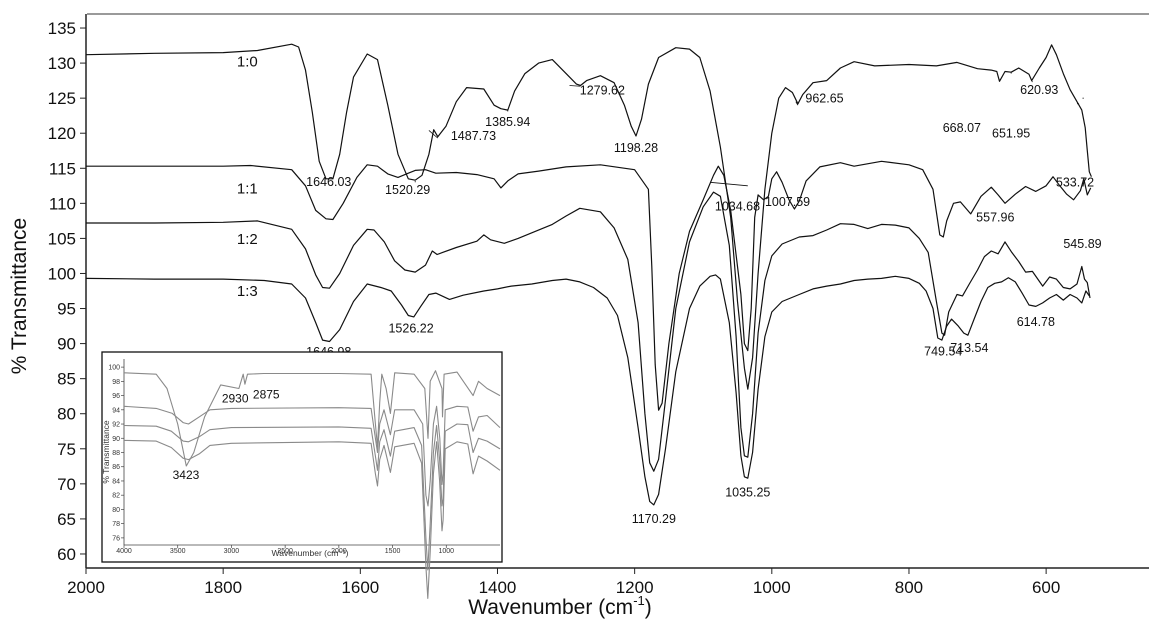 Image resolution: width=1149 pixels, height=626 pixels. I want to click on peak-label: 545.89, so click(1082, 244).